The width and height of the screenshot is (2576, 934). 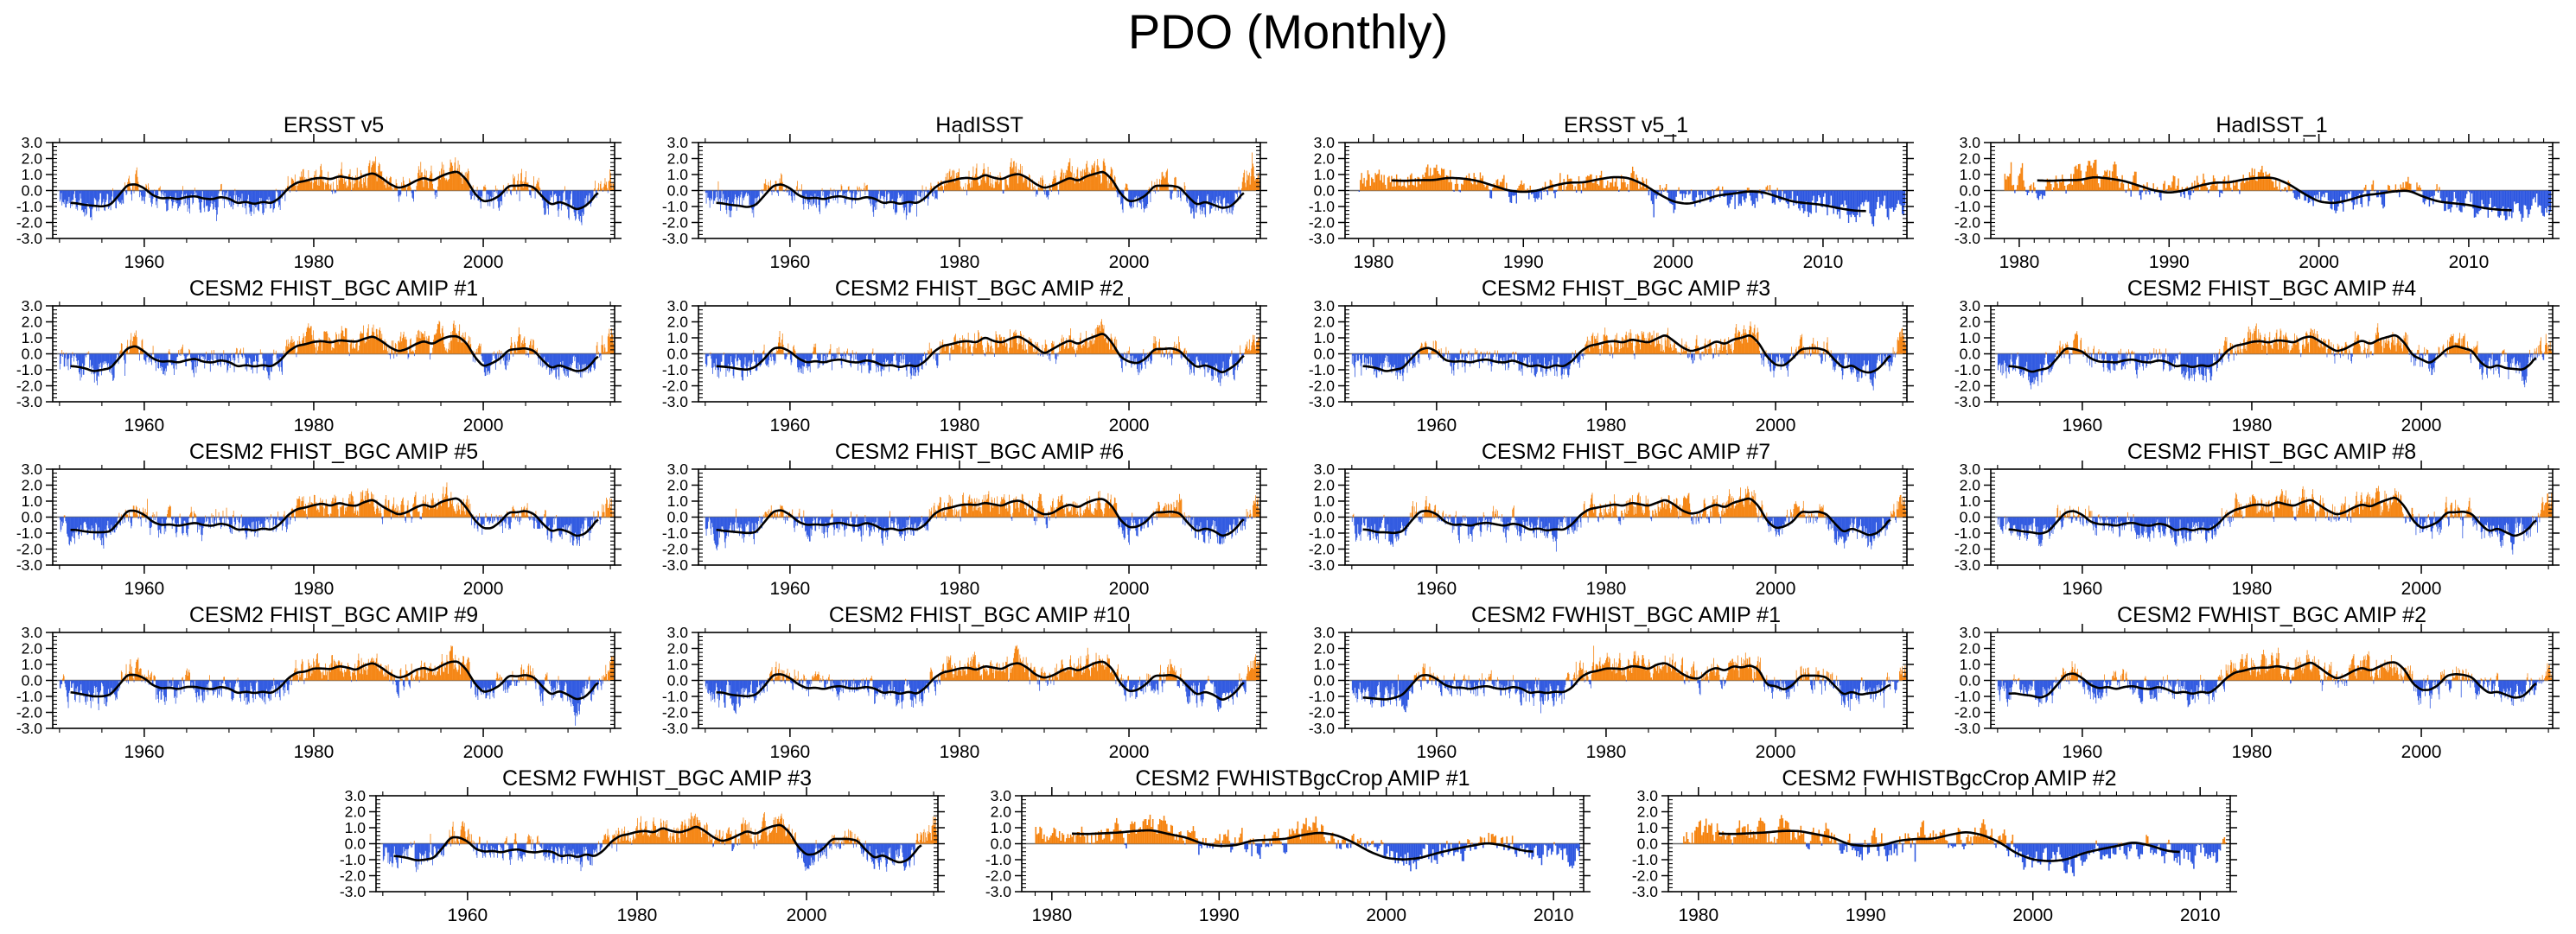 What do you see at coordinates (333, 288) in the screenshot?
I see `panel-title: CESM2 FHIST_BGC AMIP #1` at bounding box center [333, 288].